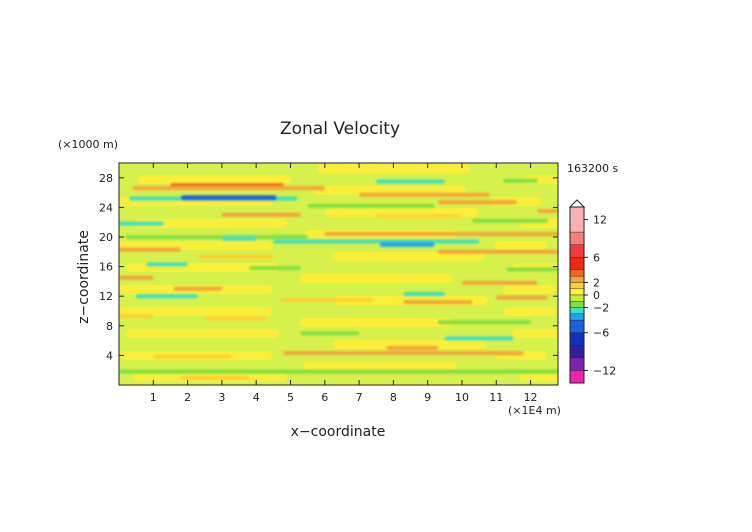  I want to click on colorbar: 12 6 20−2 −6 −12, so click(592, 291).